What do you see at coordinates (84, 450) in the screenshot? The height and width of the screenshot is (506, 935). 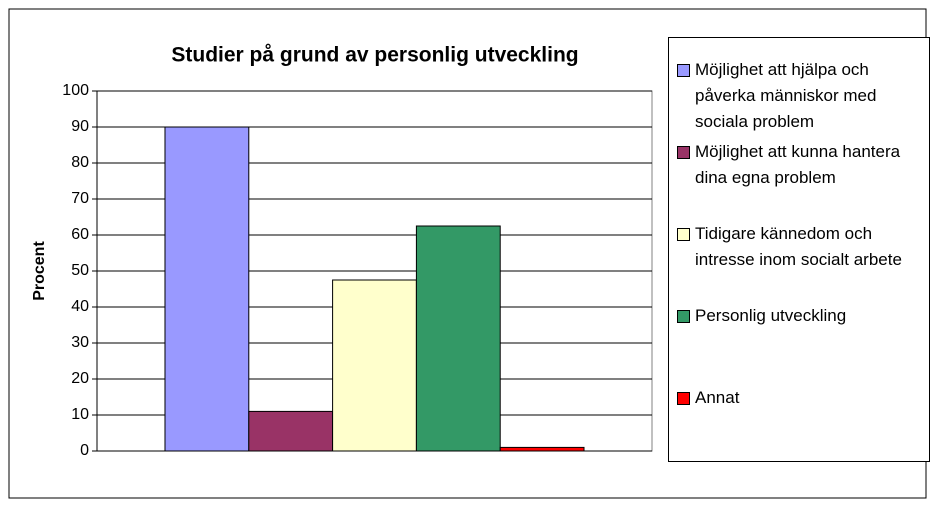 I see `y-tick-label: 0` at bounding box center [84, 450].